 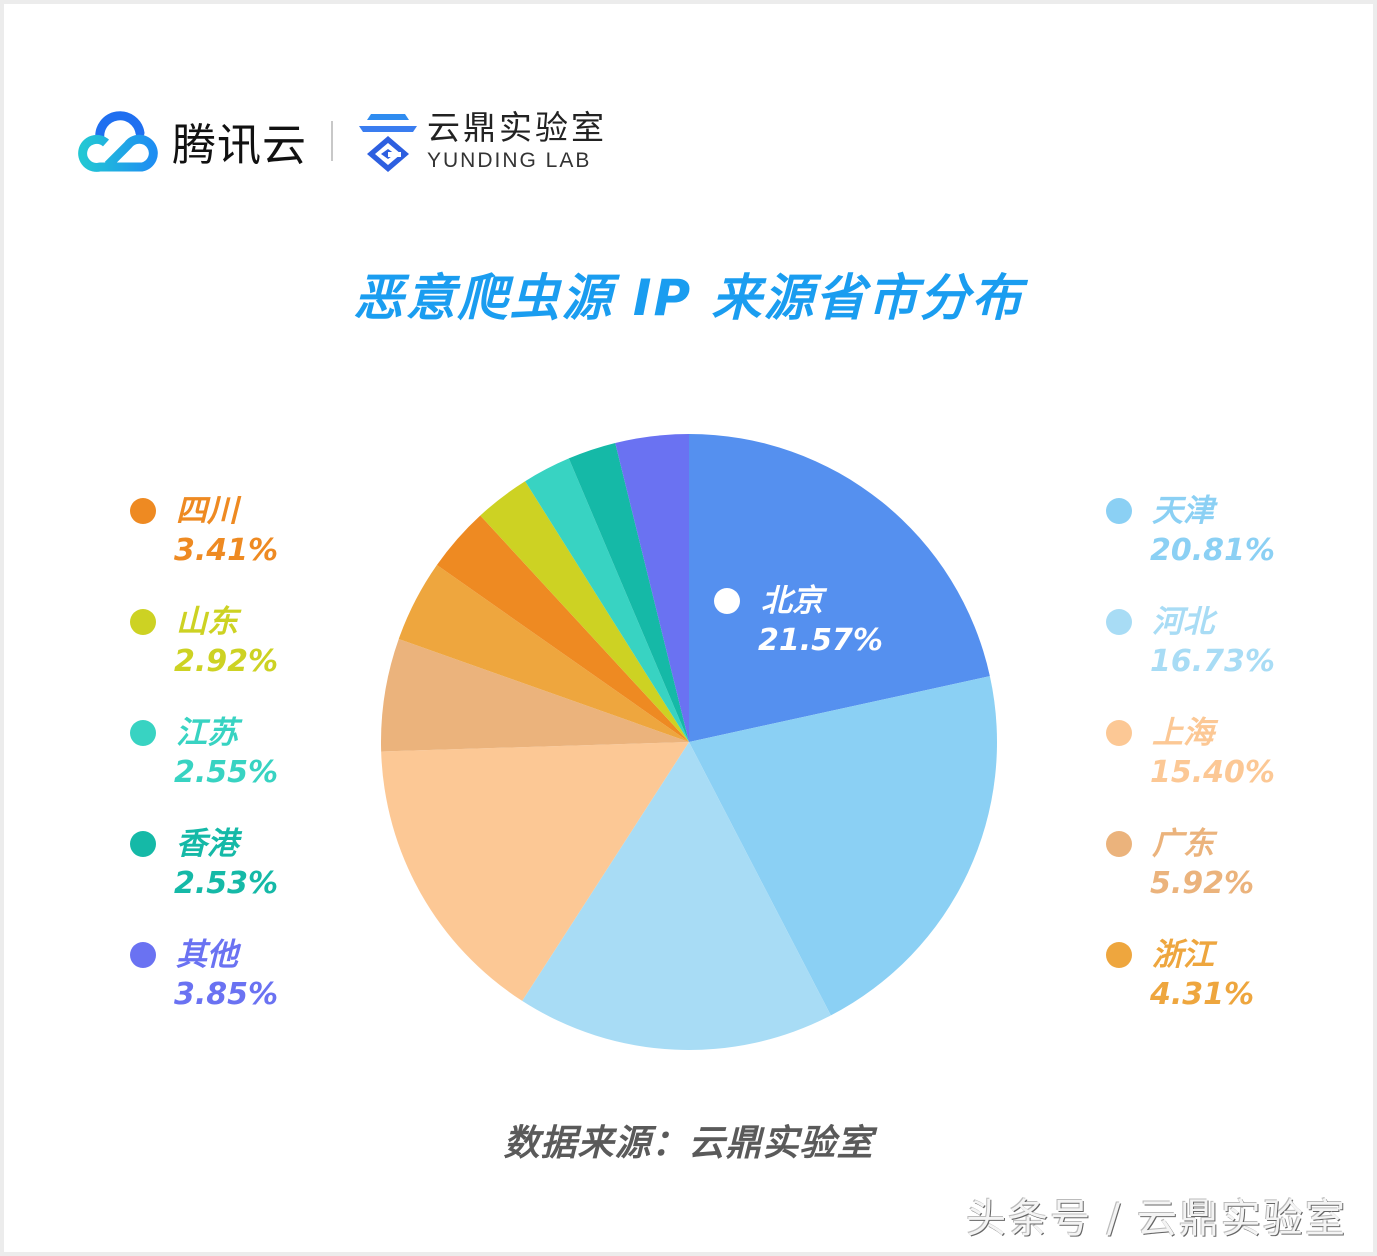 I want to click on legend-value: 5.92%, so click(x=1202, y=883).